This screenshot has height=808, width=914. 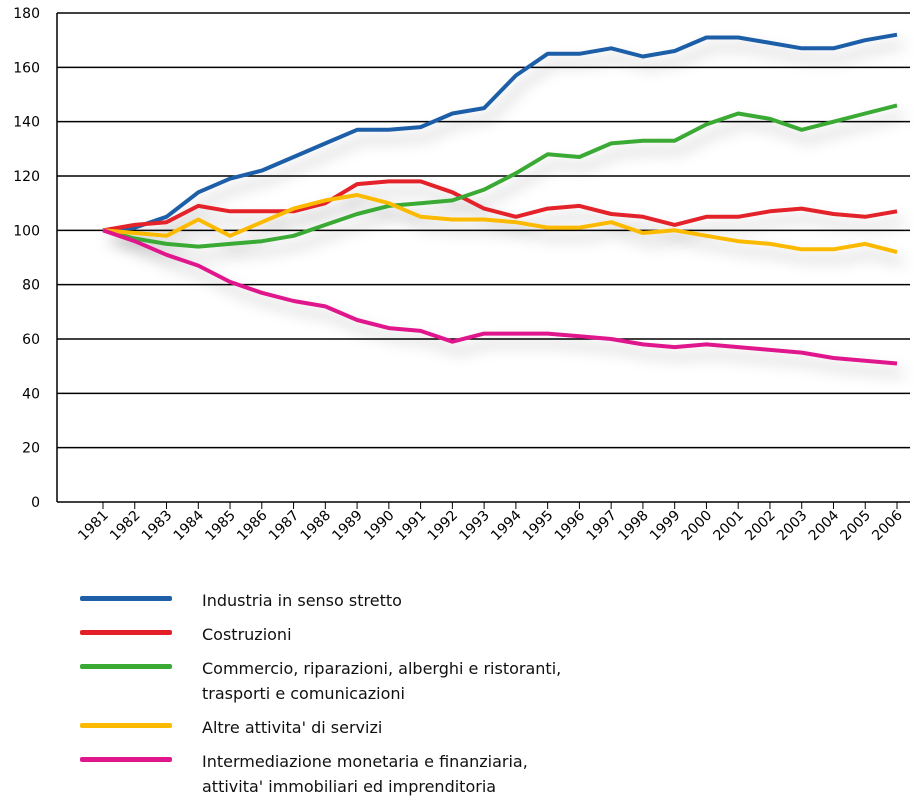 What do you see at coordinates (729, 526) in the screenshot?
I see `x-tick-label: 2001` at bounding box center [729, 526].